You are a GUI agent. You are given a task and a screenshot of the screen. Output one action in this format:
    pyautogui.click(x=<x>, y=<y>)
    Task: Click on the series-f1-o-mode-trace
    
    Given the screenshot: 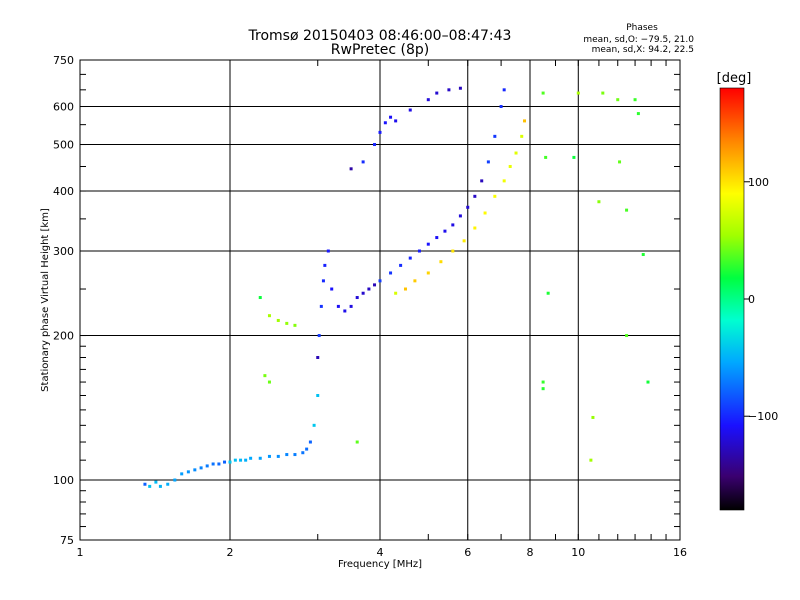 What is the action you would take?
    pyautogui.click(x=411, y=223)
    